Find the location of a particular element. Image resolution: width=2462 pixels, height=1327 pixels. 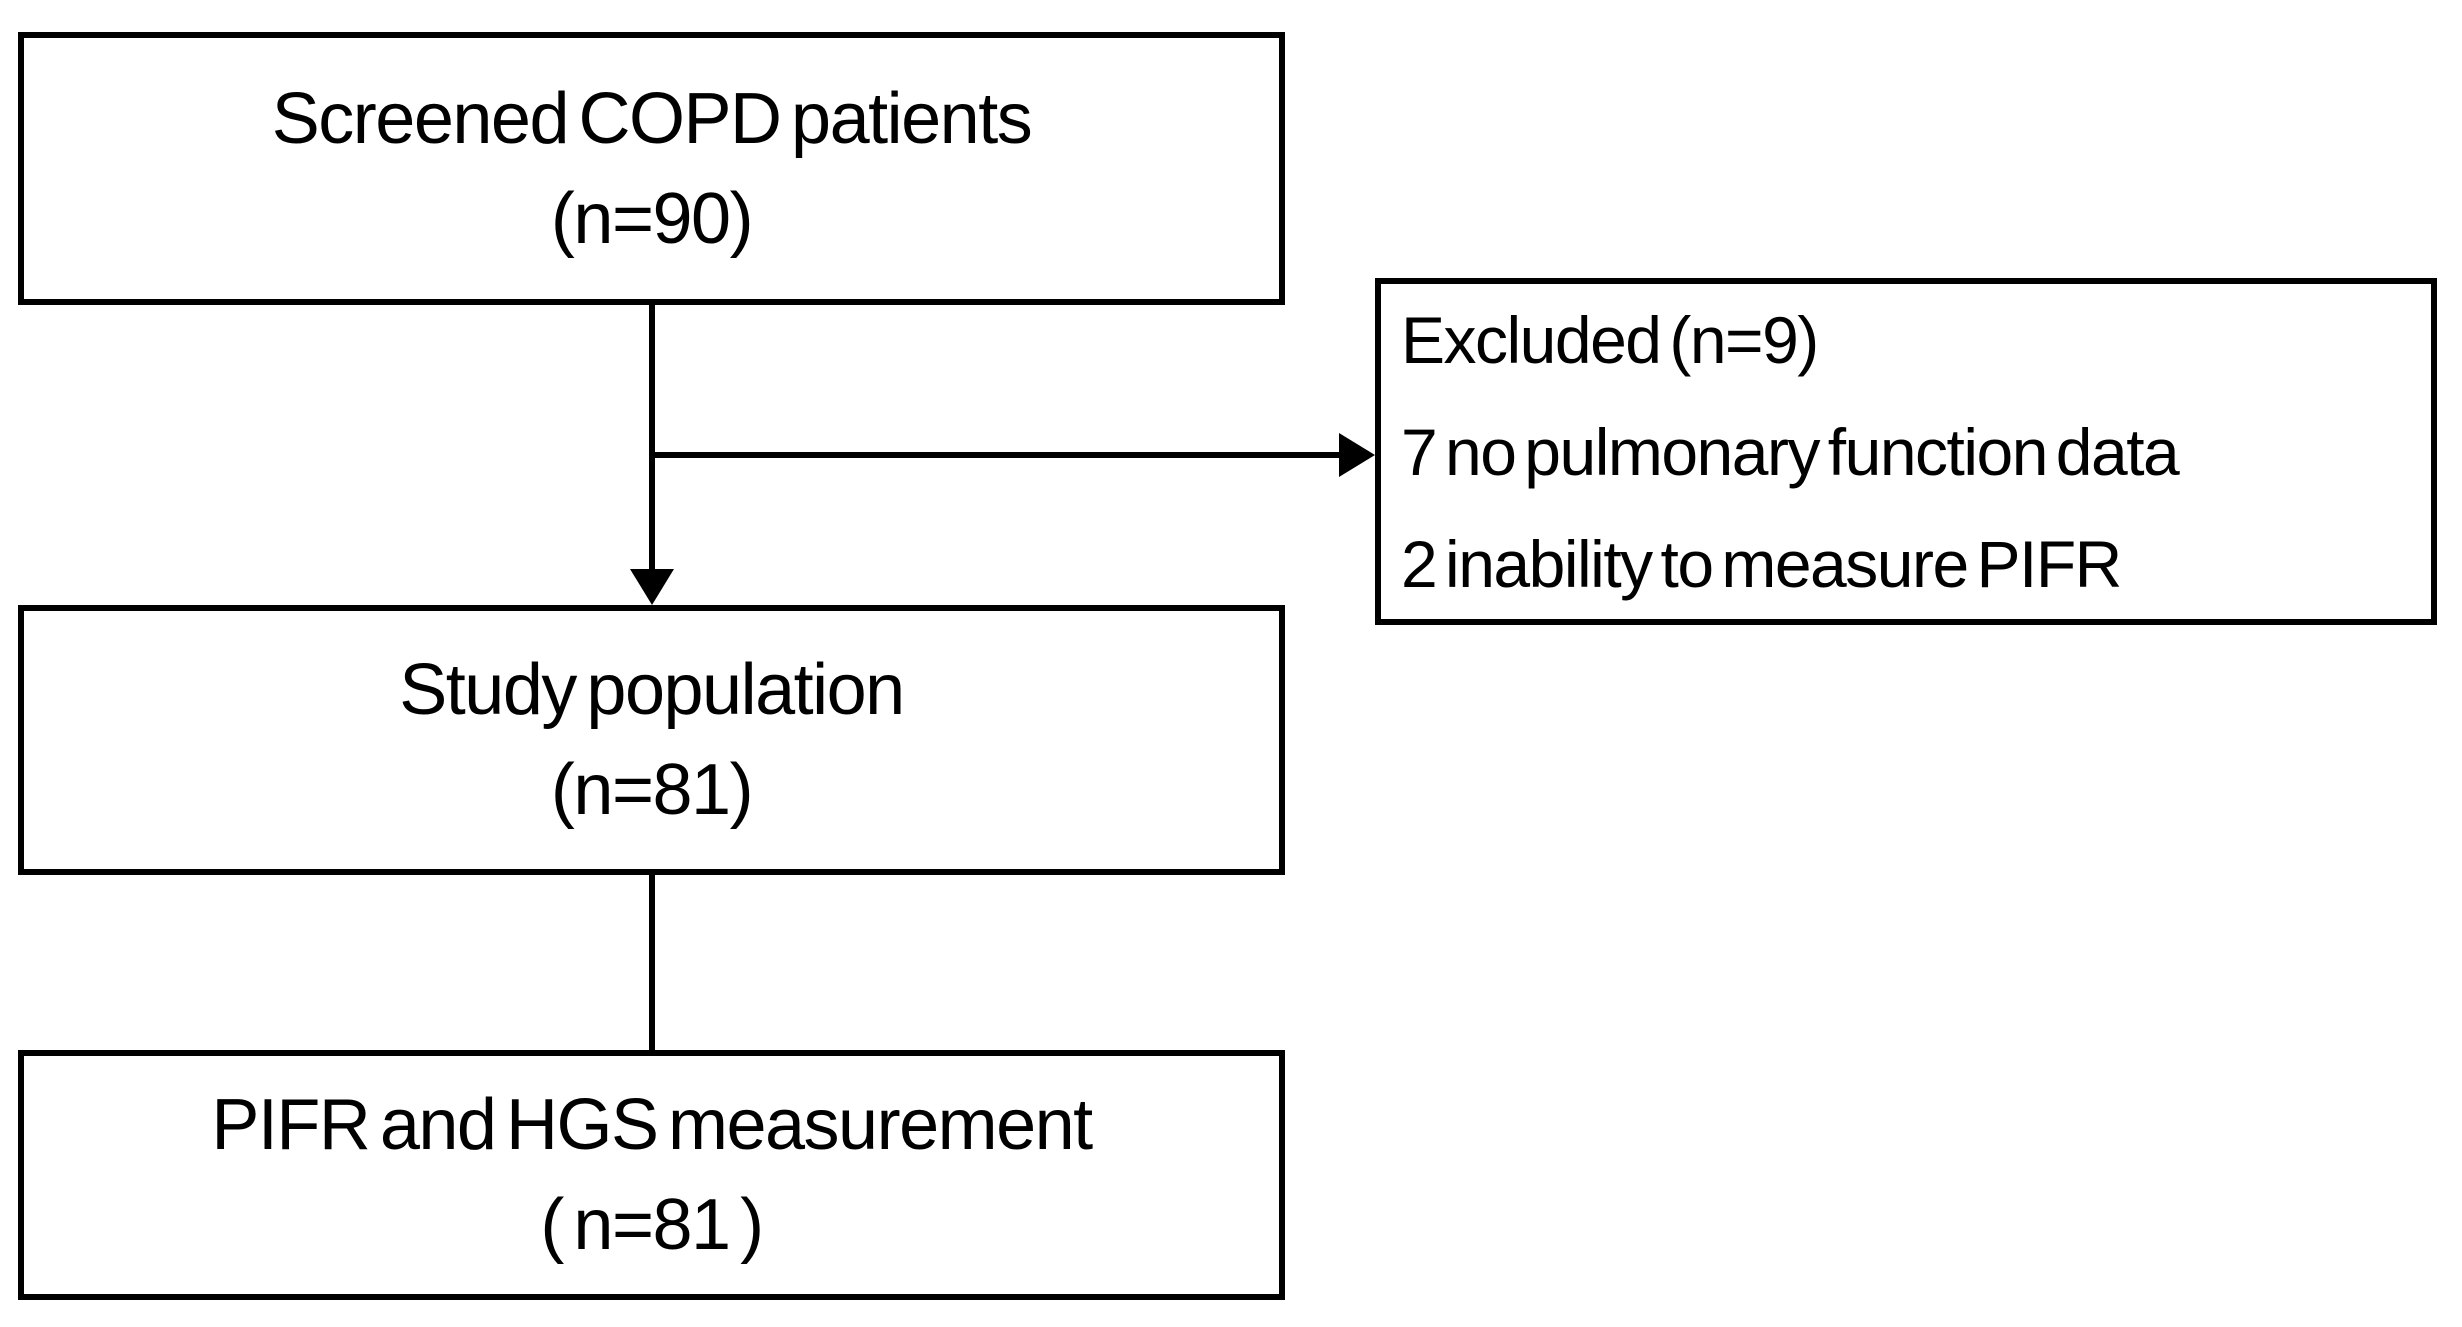

excluded-reason-1: 7 no pulmonary function data is located at coordinates (1790, 451).